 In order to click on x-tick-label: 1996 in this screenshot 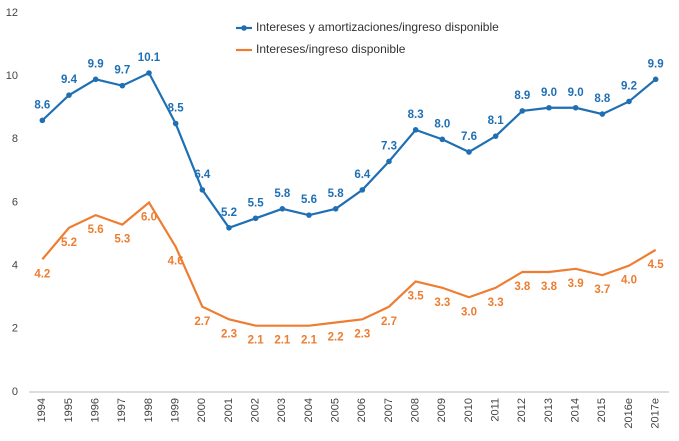, I will do `click(96, 410)`.